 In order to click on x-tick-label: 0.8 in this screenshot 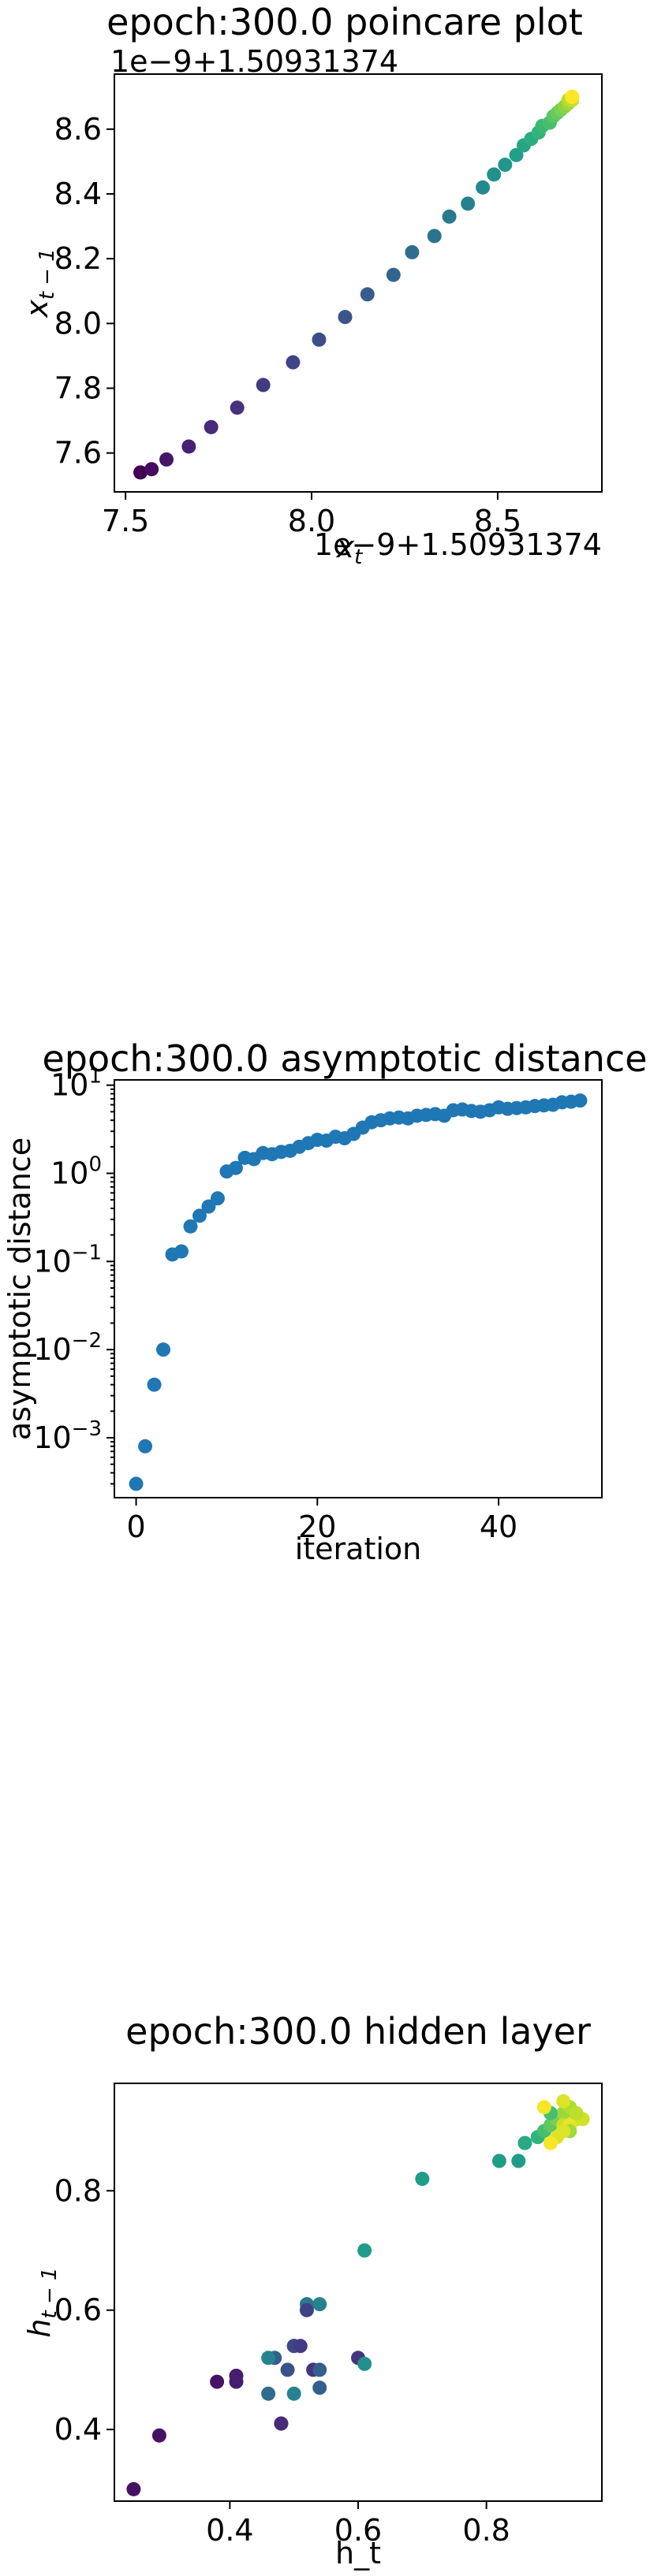, I will do `click(486, 2530)`.